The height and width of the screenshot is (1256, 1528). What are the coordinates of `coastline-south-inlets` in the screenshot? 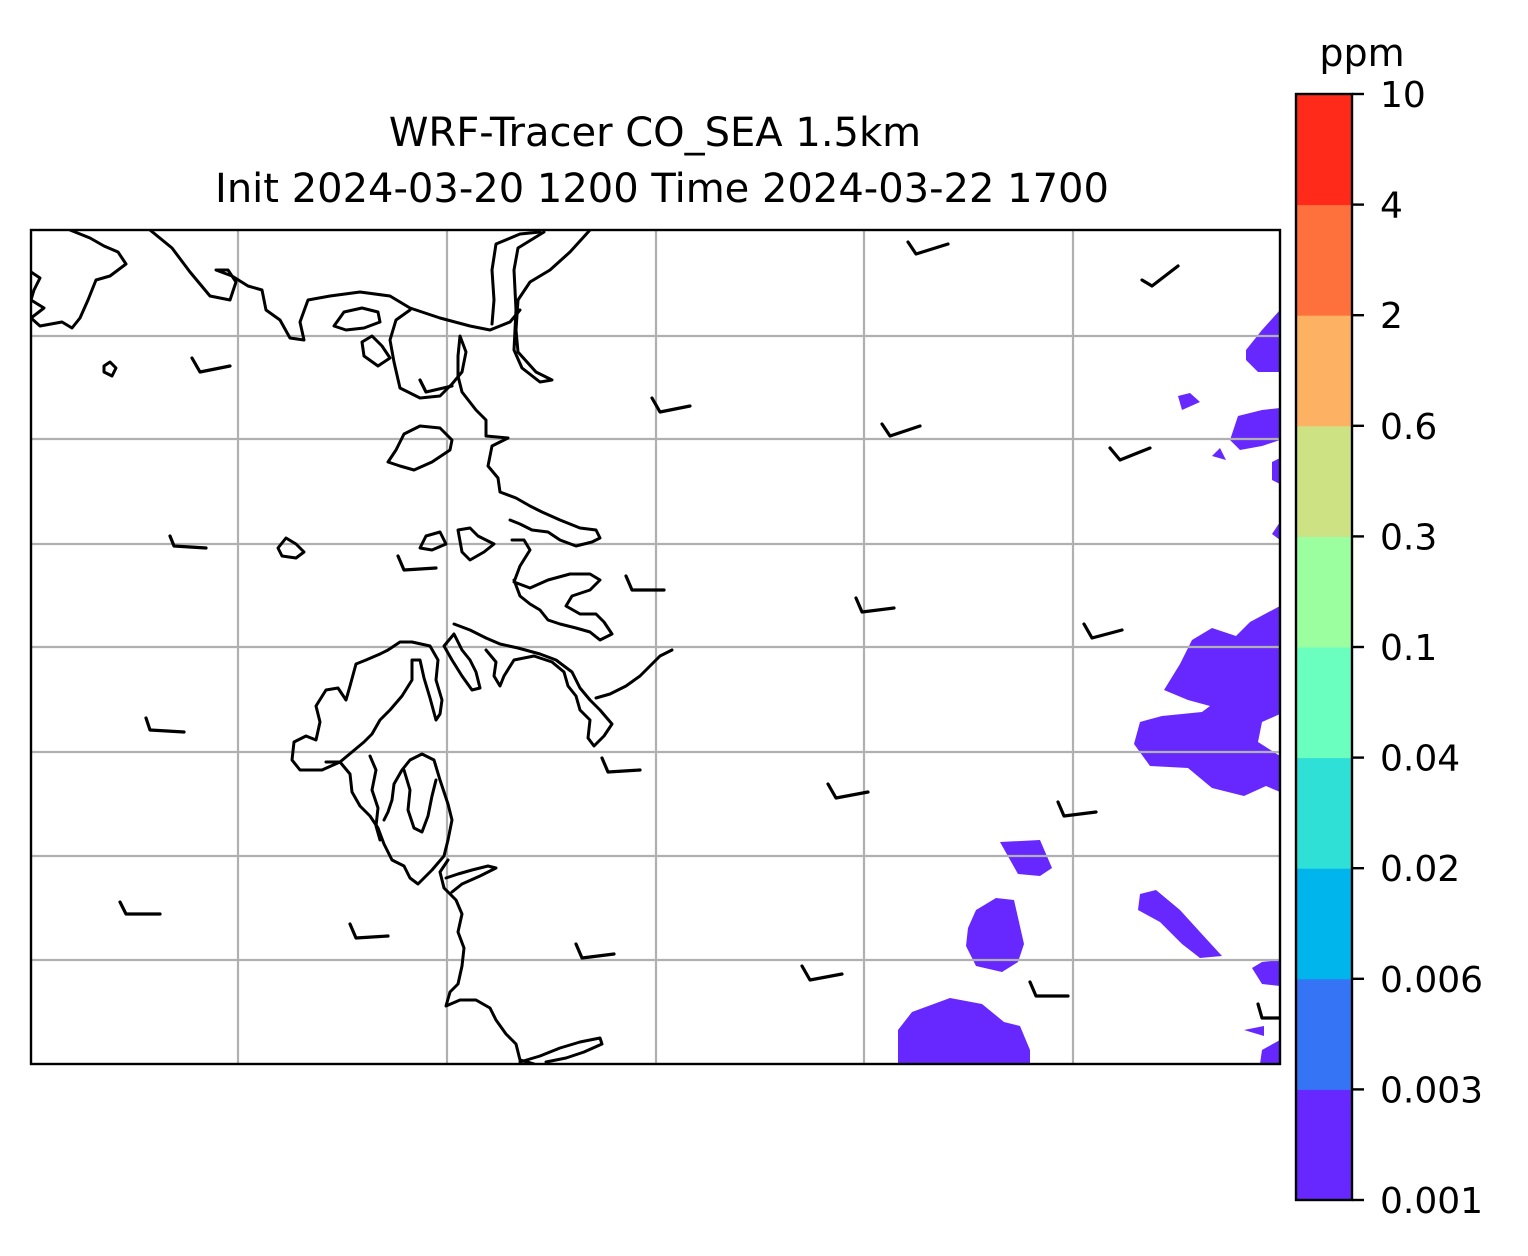 It's located at (389, 819).